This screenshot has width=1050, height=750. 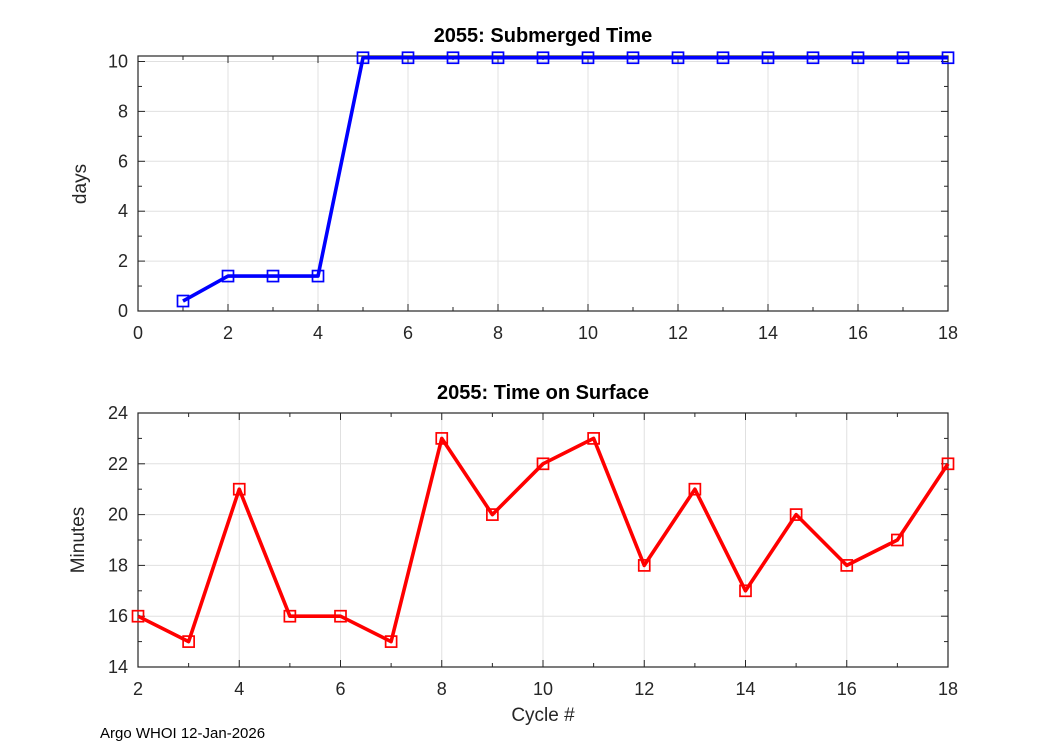 I want to click on plot2-title: 2055: Time on Surface, so click(x=543, y=393).